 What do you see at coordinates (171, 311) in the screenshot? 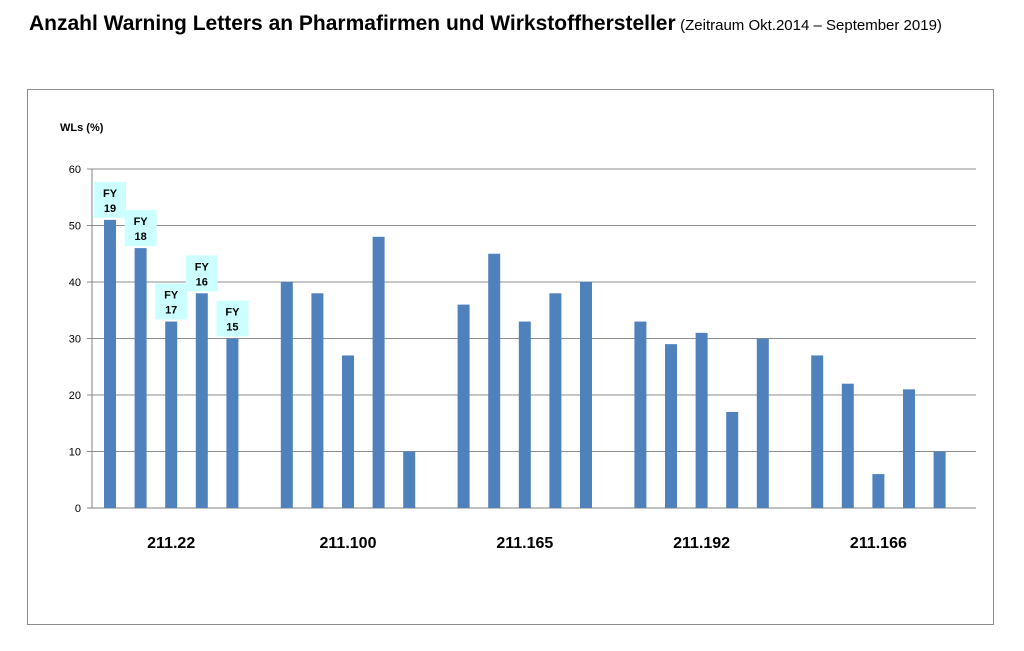
I see `bar-label: 17` at bounding box center [171, 311].